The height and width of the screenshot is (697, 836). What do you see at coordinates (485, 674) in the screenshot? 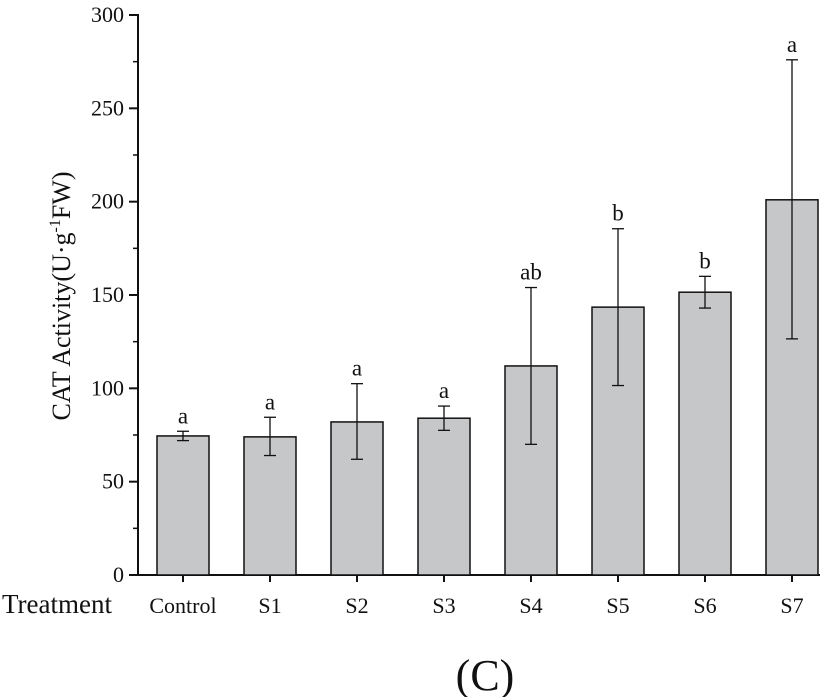
I see `panel-label: (C)` at bounding box center [485, 674].